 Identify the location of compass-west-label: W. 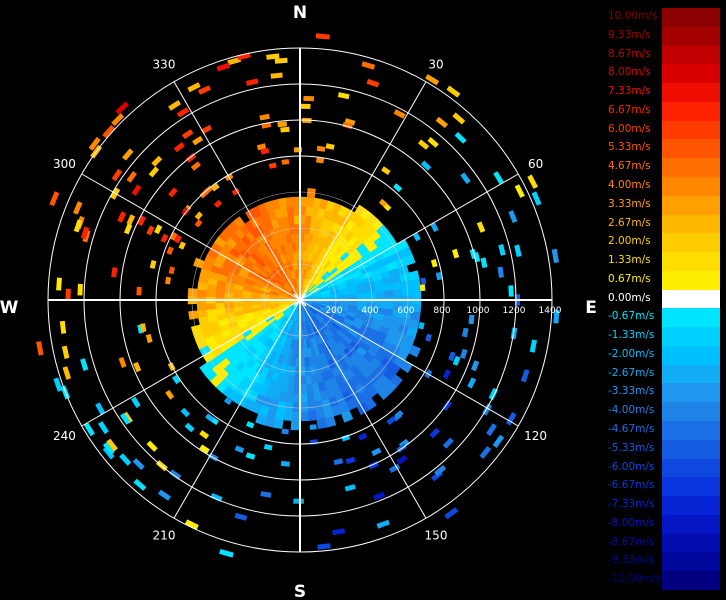
(9, 308).